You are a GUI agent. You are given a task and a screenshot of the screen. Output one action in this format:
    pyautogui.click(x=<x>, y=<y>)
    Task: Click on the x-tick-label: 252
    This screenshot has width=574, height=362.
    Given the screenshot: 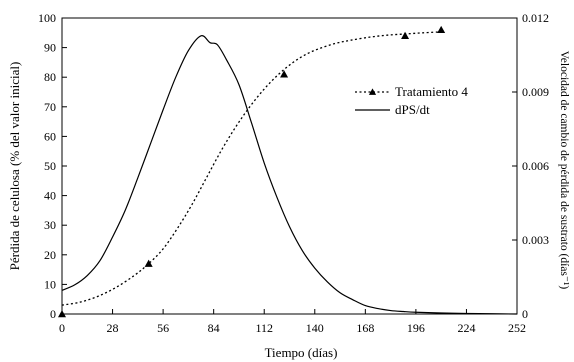 What is the action you would take?
    pyautogui.click(x=517, y=328)
    